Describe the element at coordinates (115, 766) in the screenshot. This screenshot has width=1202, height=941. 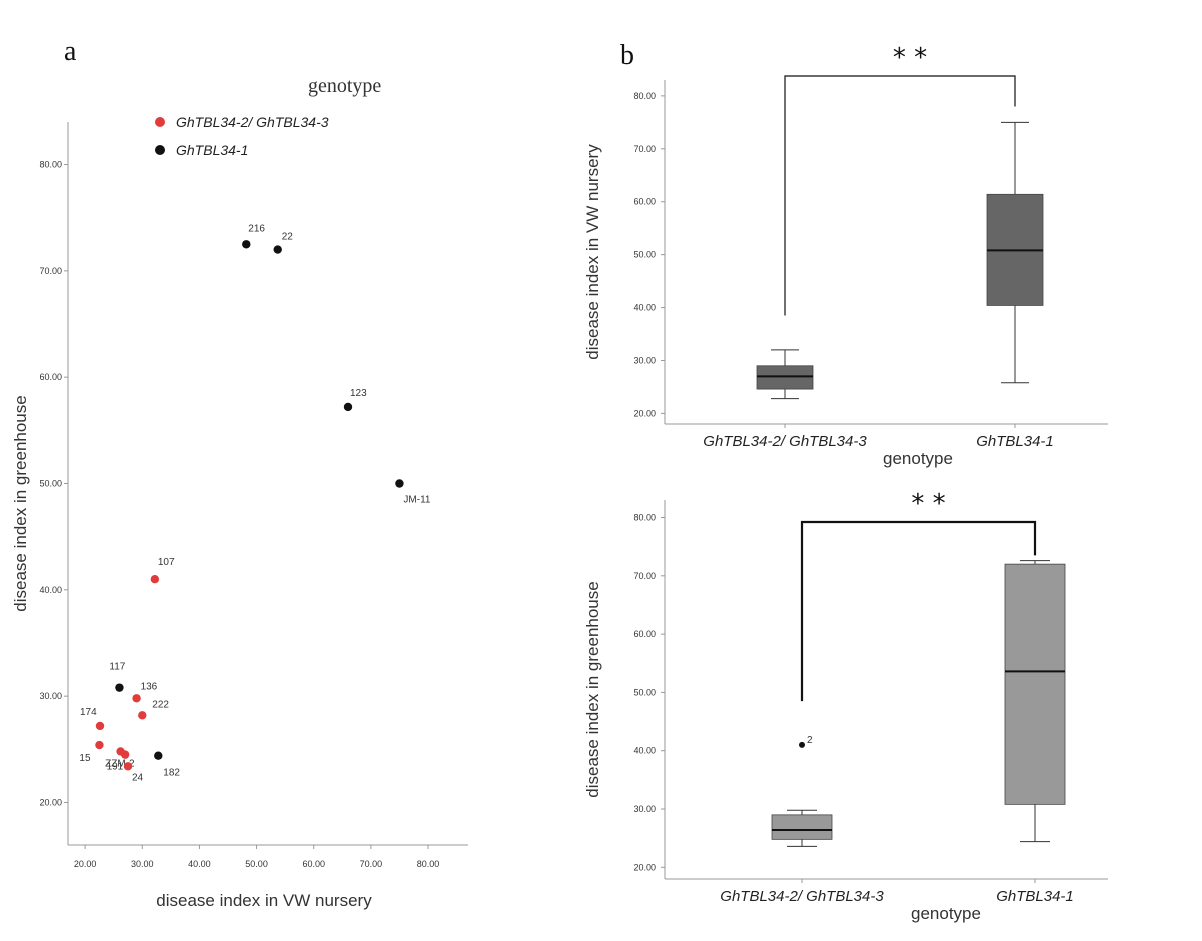
I see `point-label: 191` at that location.